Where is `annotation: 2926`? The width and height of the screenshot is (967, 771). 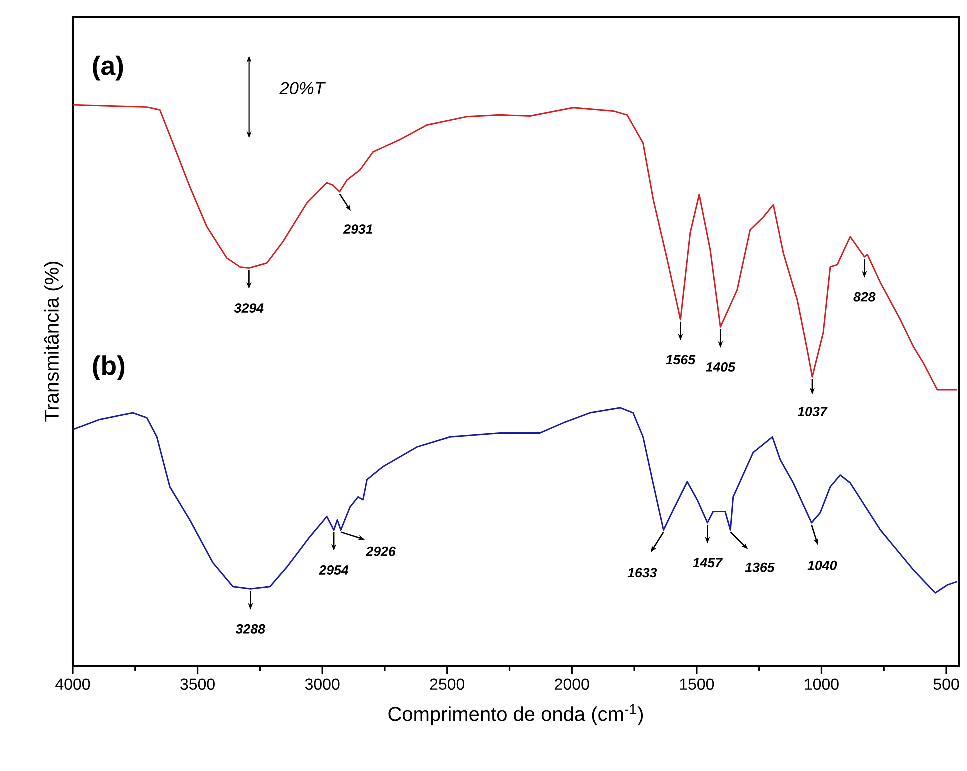
annotation: 2926 is located at coordinates (381, 551).